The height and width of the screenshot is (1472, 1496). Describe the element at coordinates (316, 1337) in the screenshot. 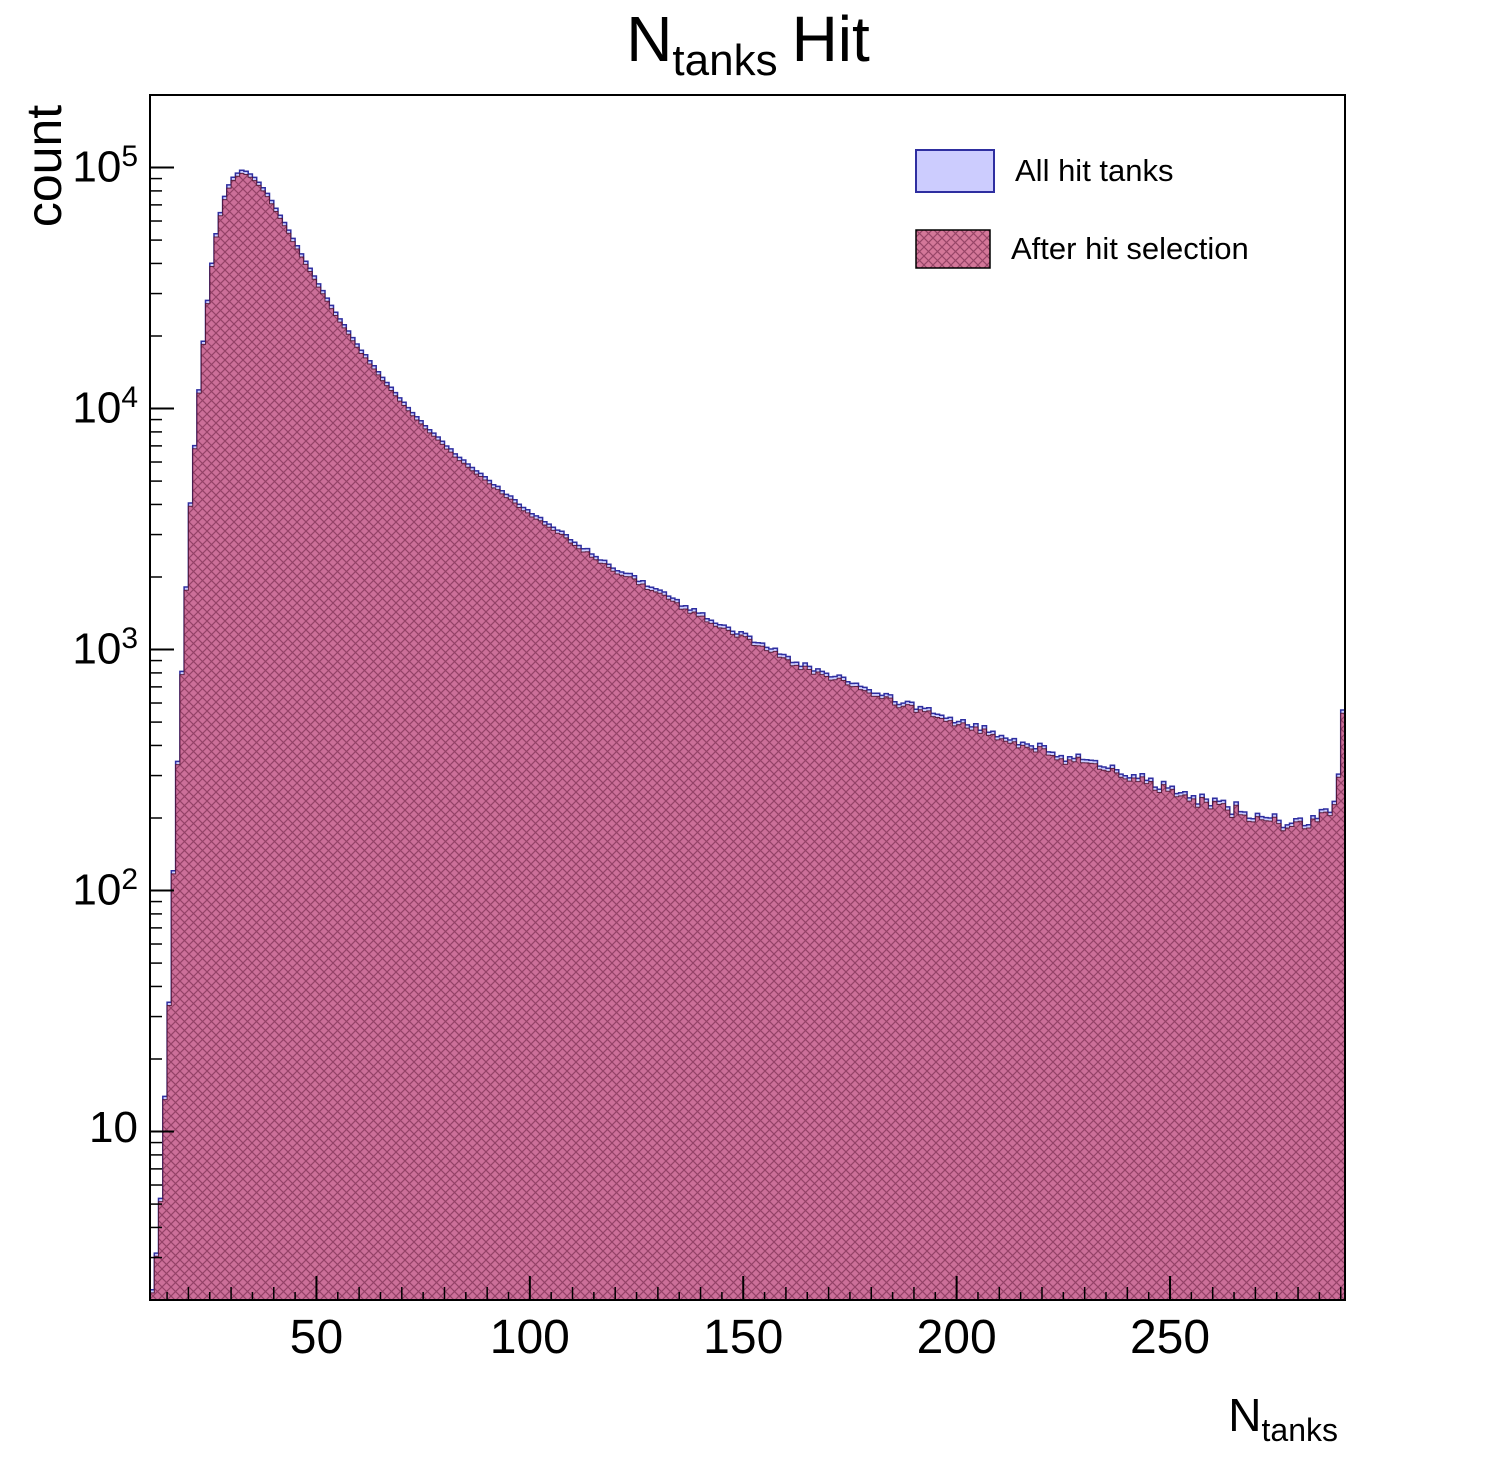

I see `x-tick-label: 50` at that location.